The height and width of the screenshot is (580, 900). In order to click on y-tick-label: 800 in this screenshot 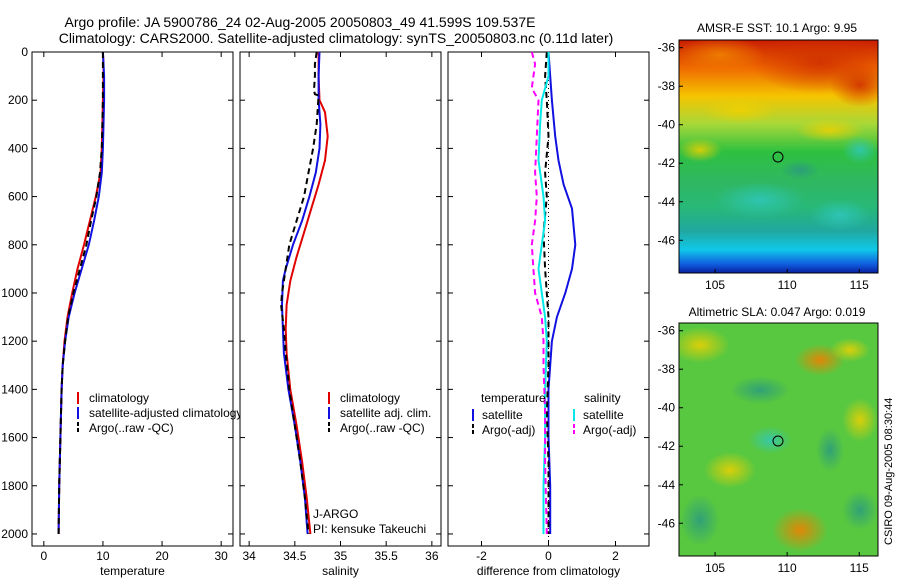, I will do `click(18, 245)`.